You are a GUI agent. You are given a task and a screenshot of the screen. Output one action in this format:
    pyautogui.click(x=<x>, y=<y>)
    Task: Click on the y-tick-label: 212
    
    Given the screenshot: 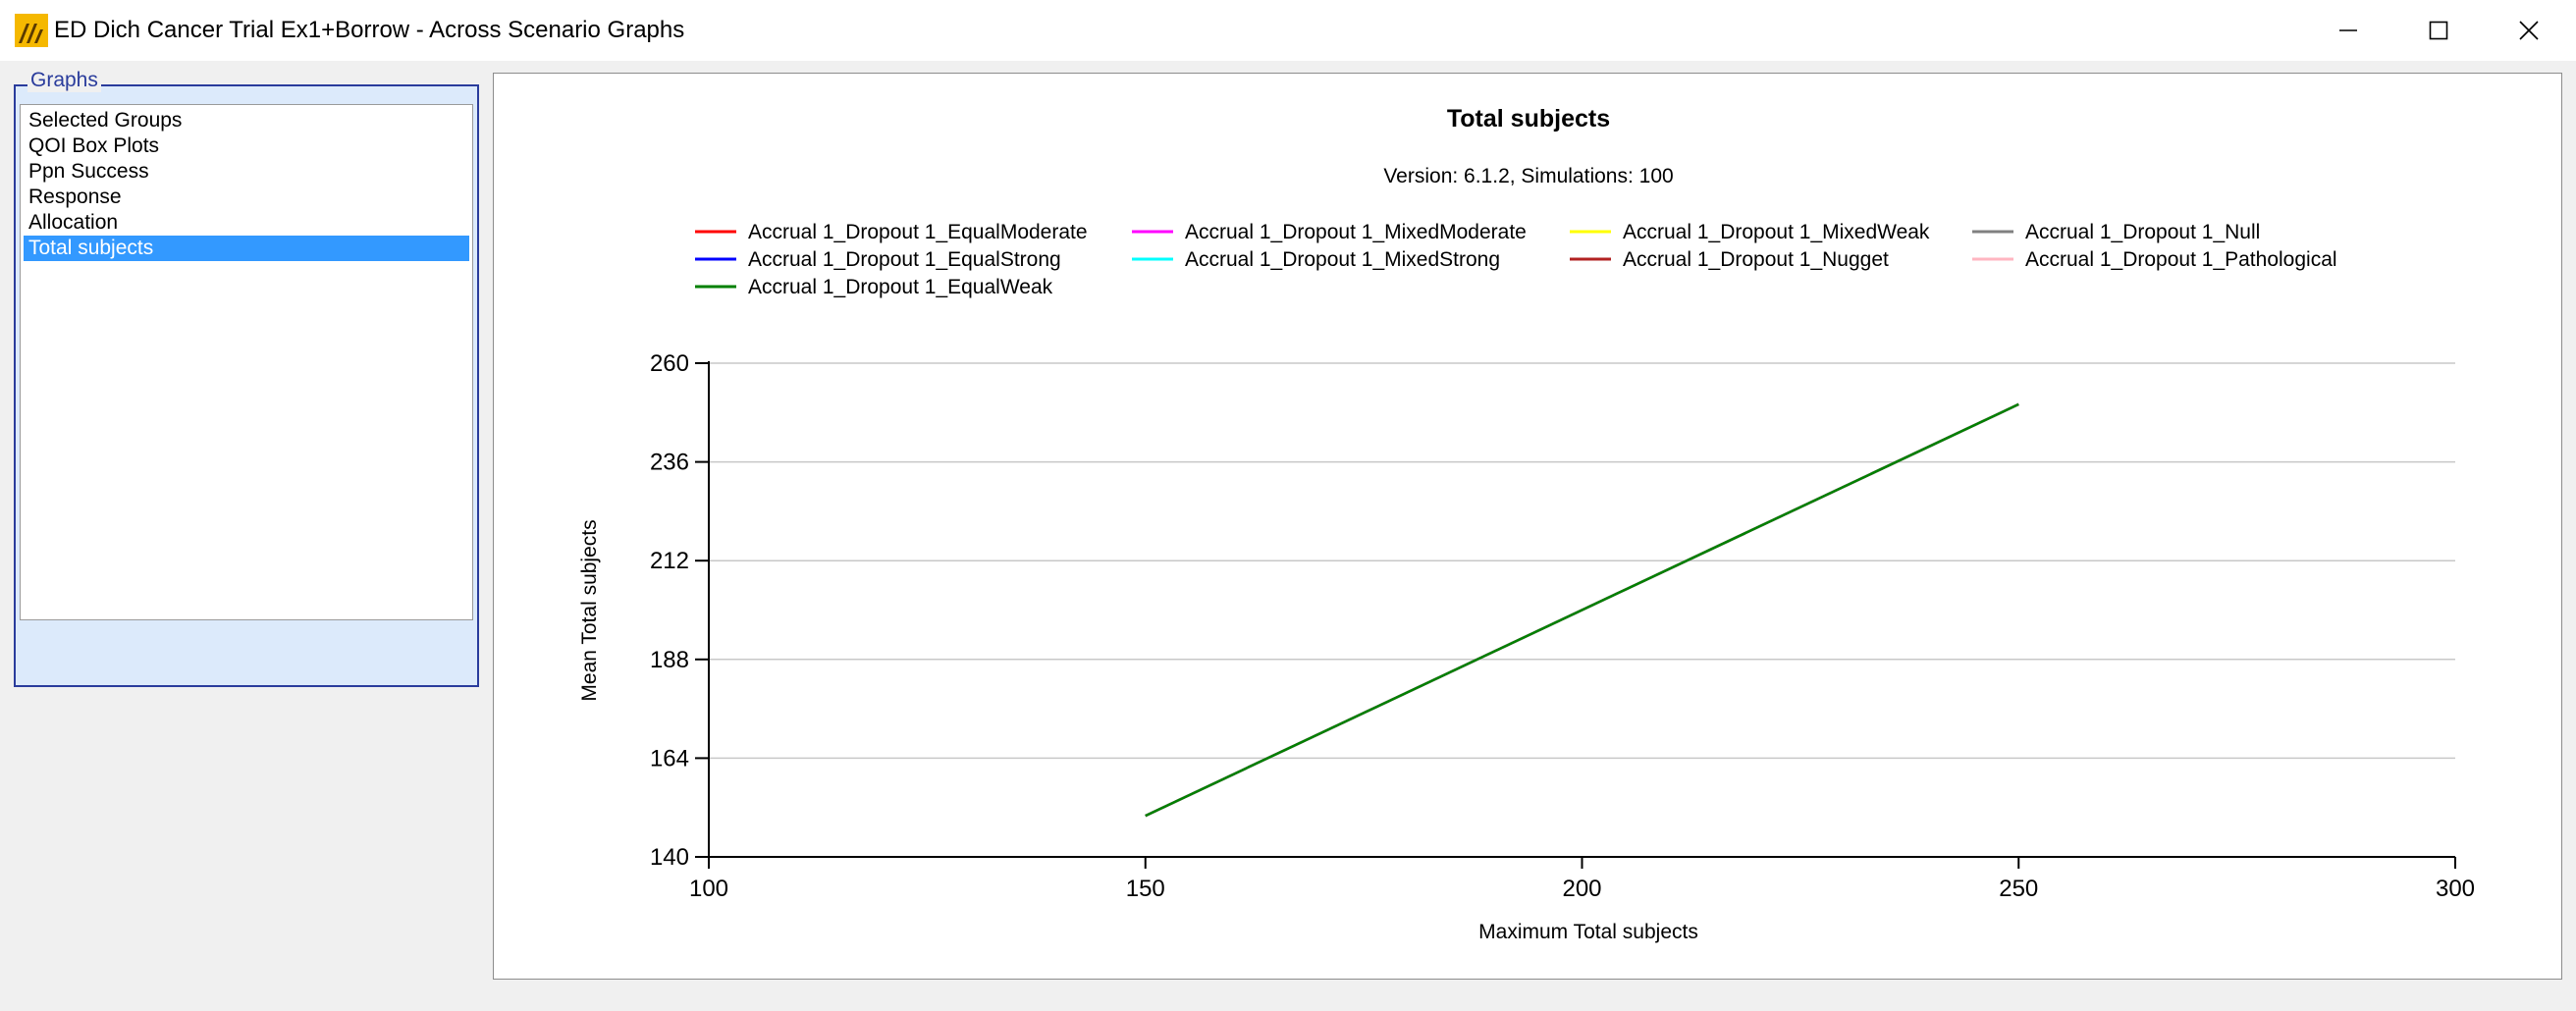 What is the action you would take?
    pyautogui.click(x=669, y=561)
    